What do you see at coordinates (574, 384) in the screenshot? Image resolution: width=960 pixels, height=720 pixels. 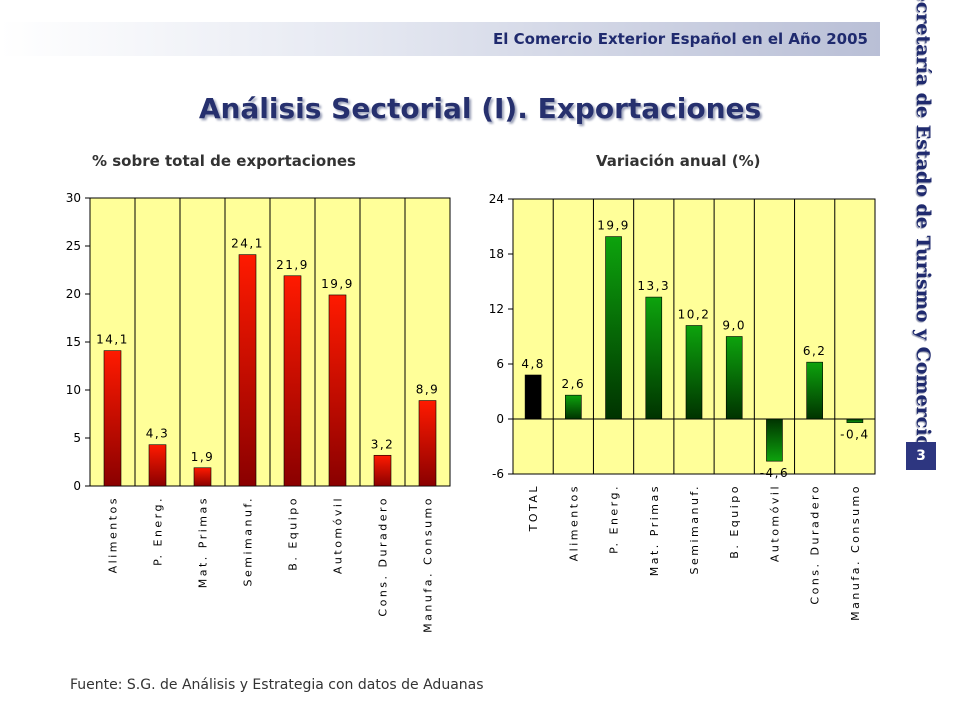 I see `data-label: 2,6` at bounding box center [574, 384].